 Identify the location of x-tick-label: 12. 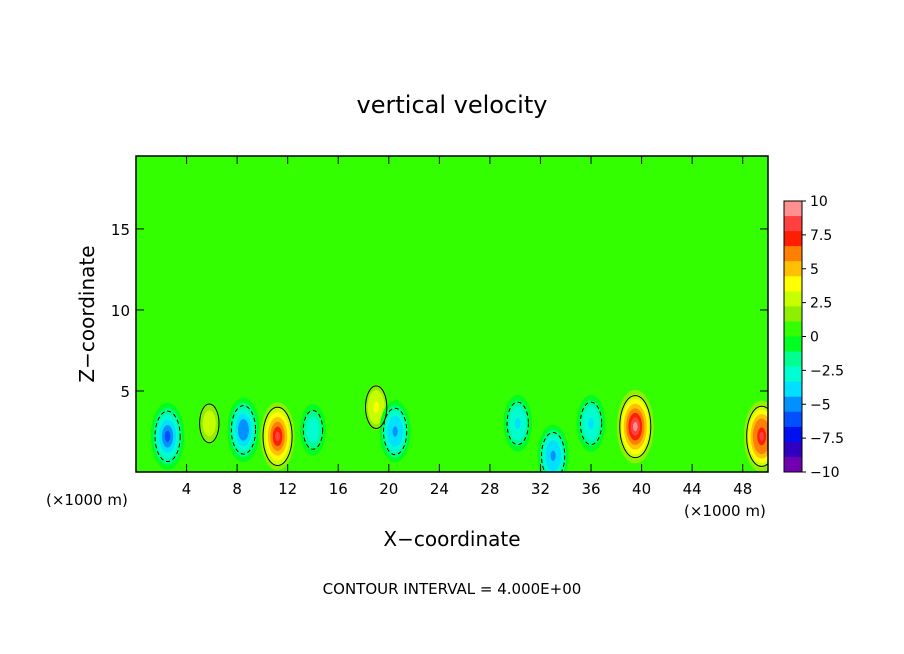
(287, 489).